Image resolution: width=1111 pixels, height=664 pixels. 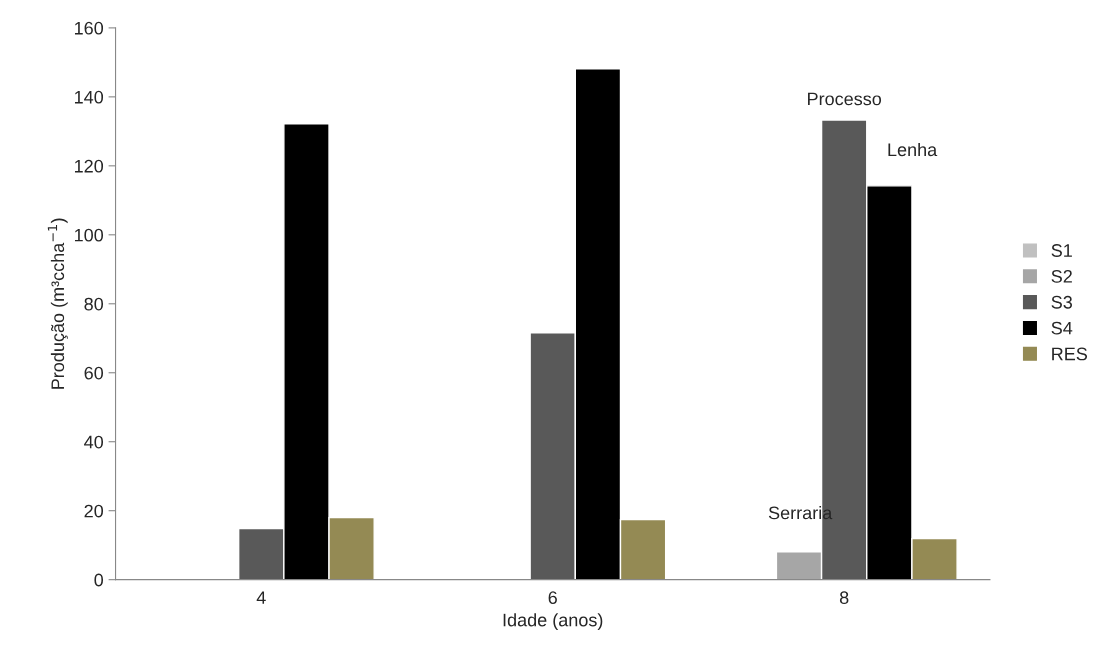 I want to click on y-tick-label: 100, so click(x=89, y=235).